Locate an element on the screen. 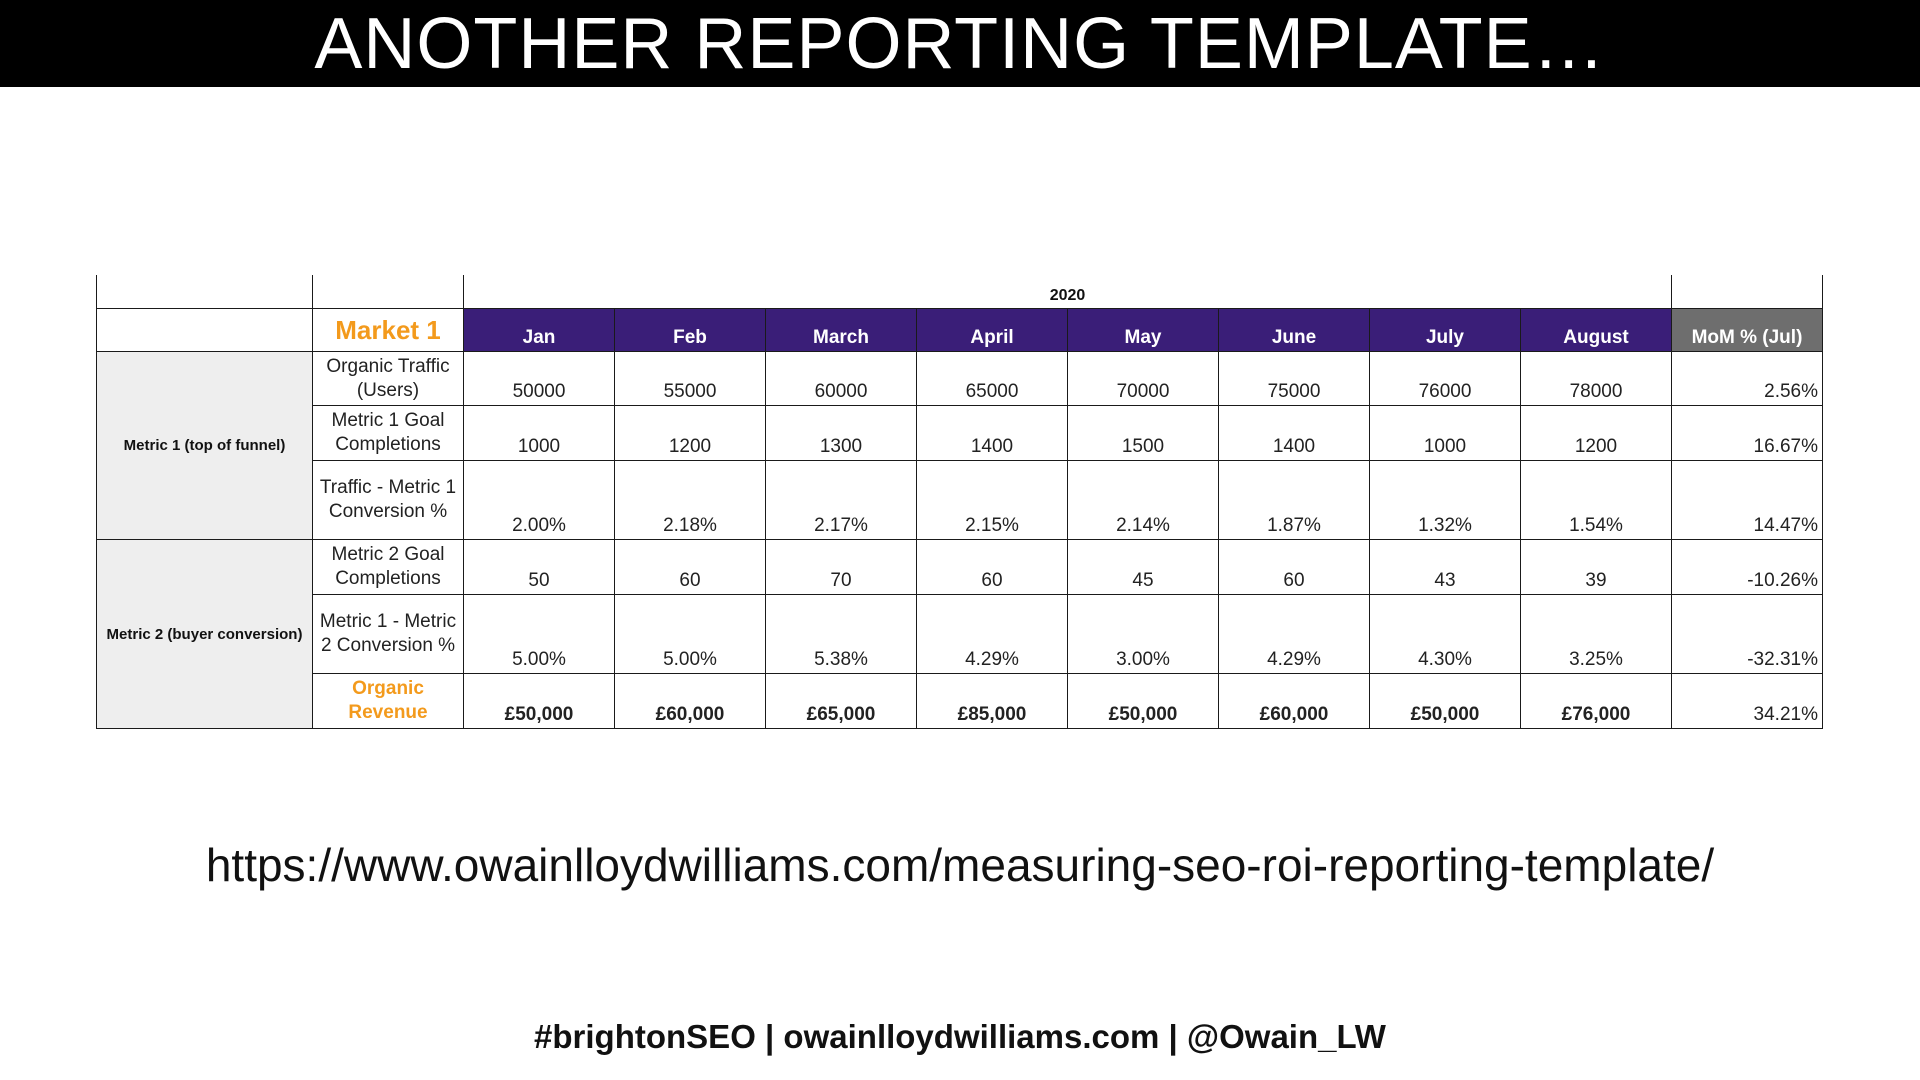 This screenshot has height=1080, width=1920. table-cell: 2.14% is located at coordinates (1143, 500).